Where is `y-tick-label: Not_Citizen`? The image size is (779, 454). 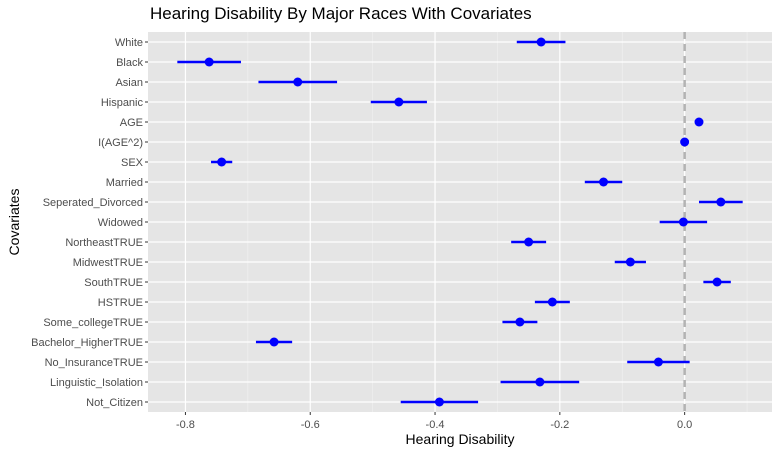
y-tick-label: Not_Citizen is located at coordinates (114, 403).